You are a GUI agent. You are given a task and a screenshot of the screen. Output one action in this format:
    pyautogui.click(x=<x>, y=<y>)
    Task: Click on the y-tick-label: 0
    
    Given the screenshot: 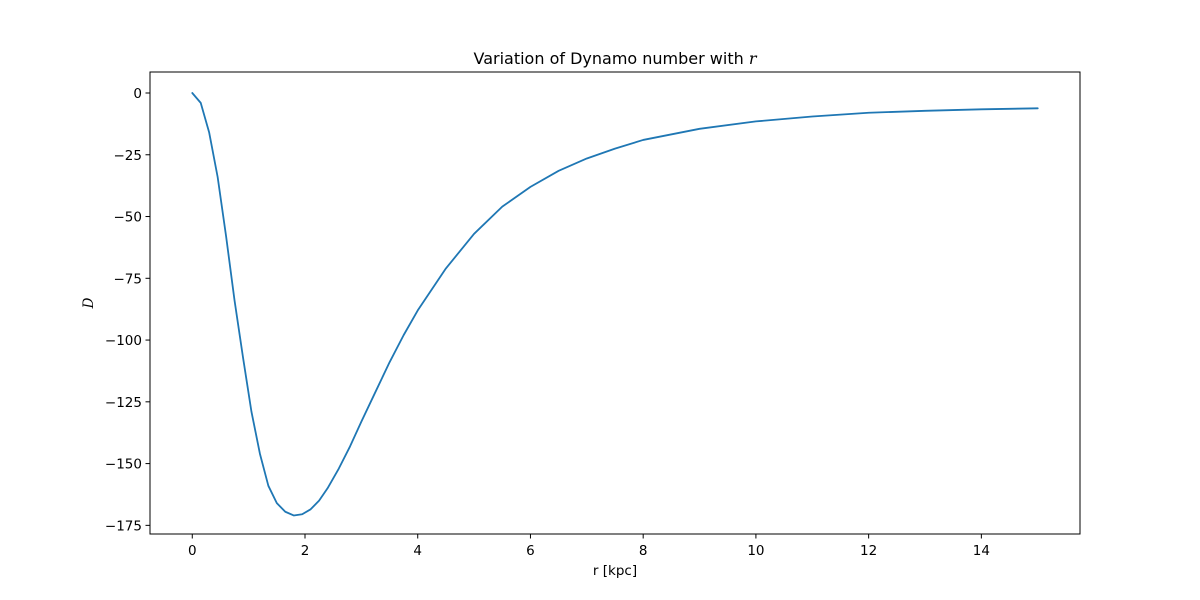 What is the action you would take?
    pyautogui.click(x=137, y=94)
    